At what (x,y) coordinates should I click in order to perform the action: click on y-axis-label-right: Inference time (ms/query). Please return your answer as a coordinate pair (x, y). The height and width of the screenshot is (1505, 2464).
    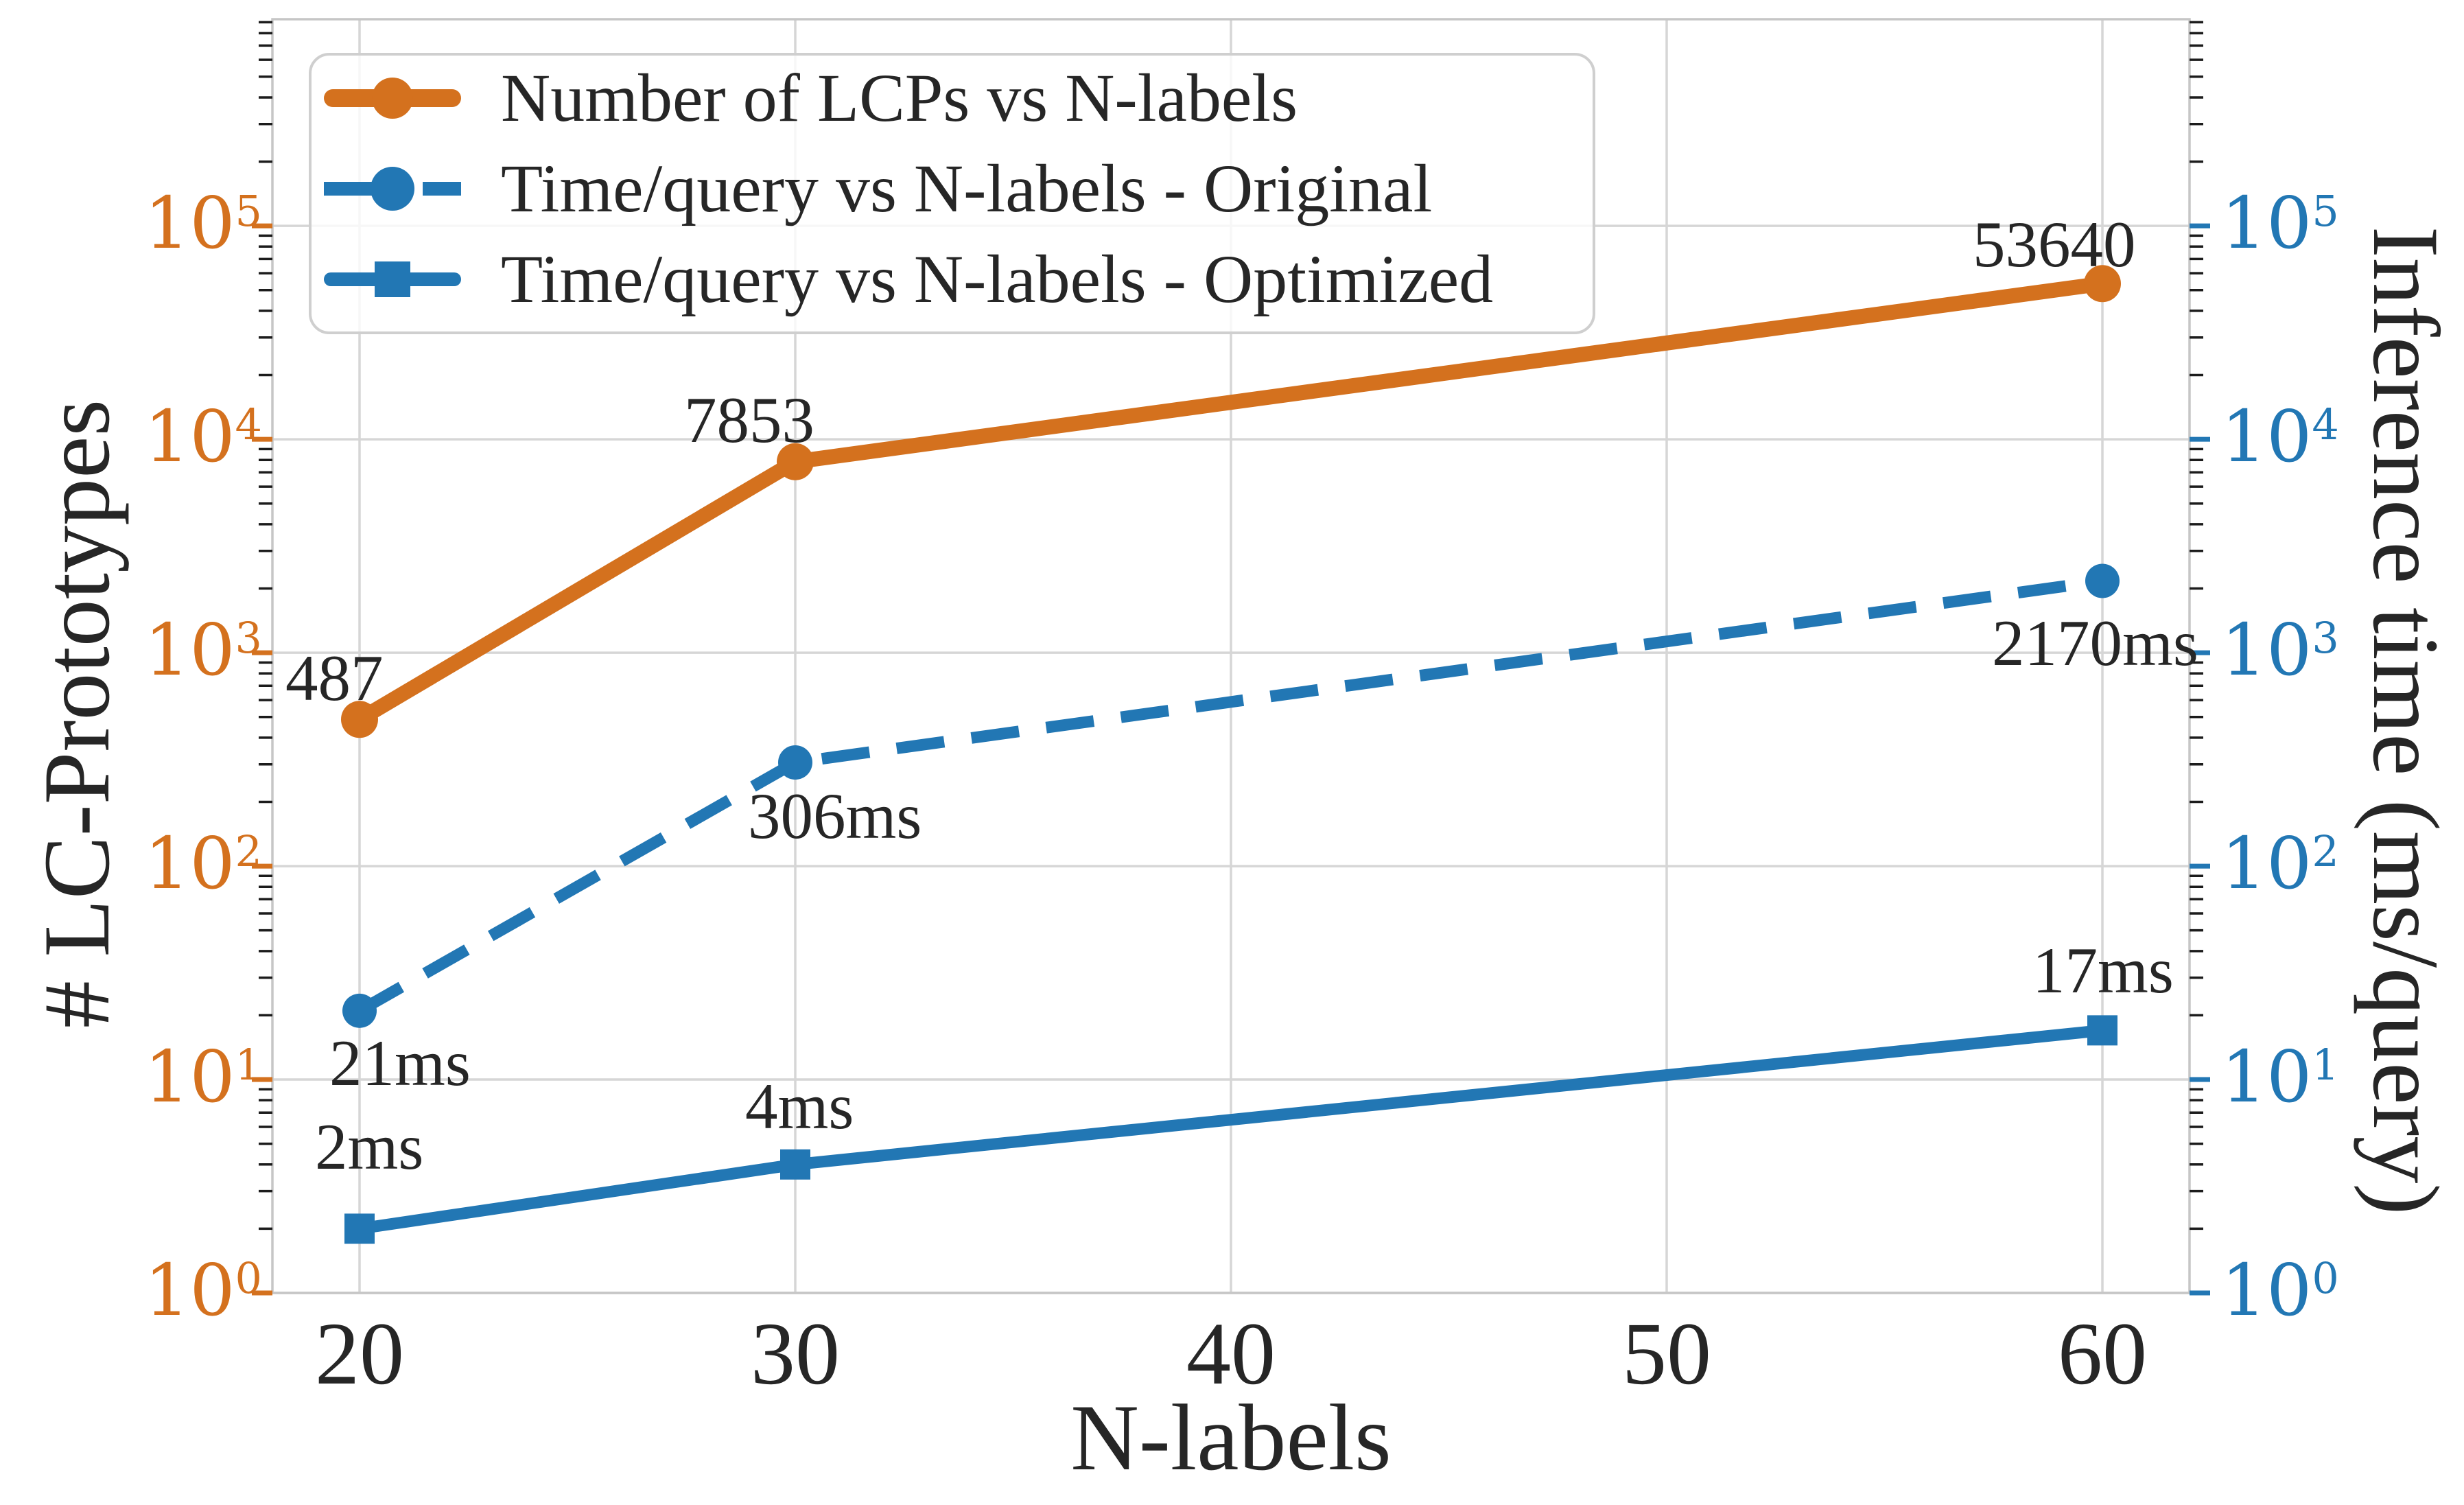
    Looking at the image, I should click on (2406, 720).